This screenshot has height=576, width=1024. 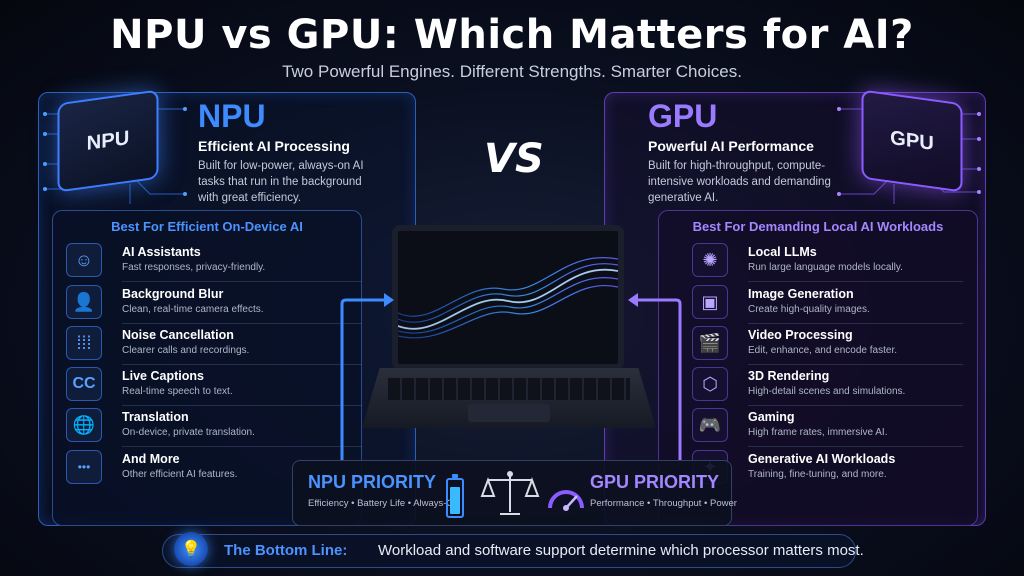 I want to click on gpu-best-for-title: Best For Demanding Local AI Workloads, so click(x=818, y=226).